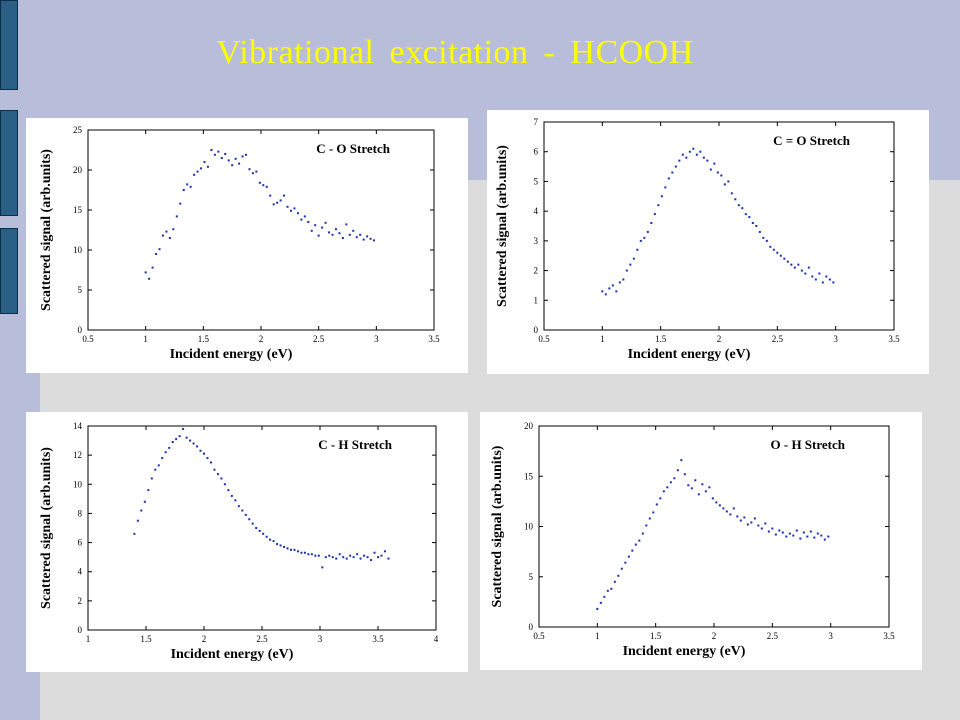 This screenshot has width=960, height=720. What do you see at coordinates (808, 444) in the screenshot?
I see `chart-title: O - H Stretch` at bounding box center [808, 444].